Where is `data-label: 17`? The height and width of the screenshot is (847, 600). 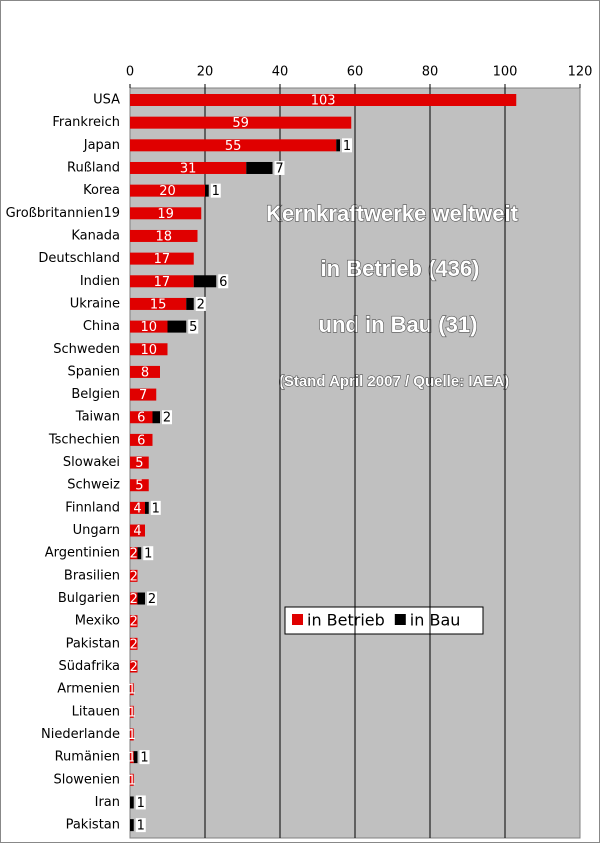
data-label: 17 is located at coordinates (162, 282).